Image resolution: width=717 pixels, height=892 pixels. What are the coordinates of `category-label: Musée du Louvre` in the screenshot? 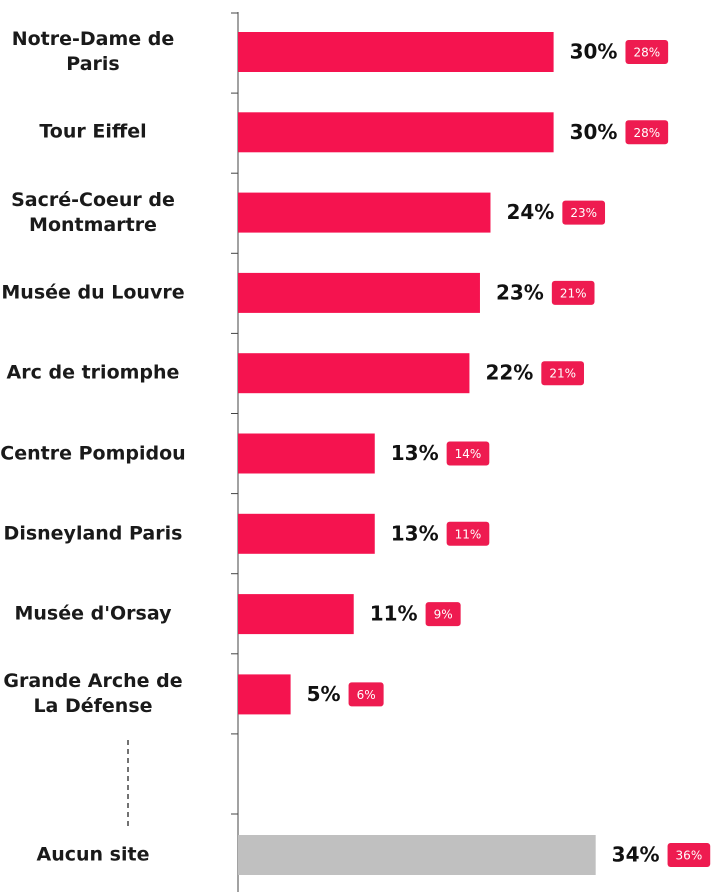 It's located at (93, 292).